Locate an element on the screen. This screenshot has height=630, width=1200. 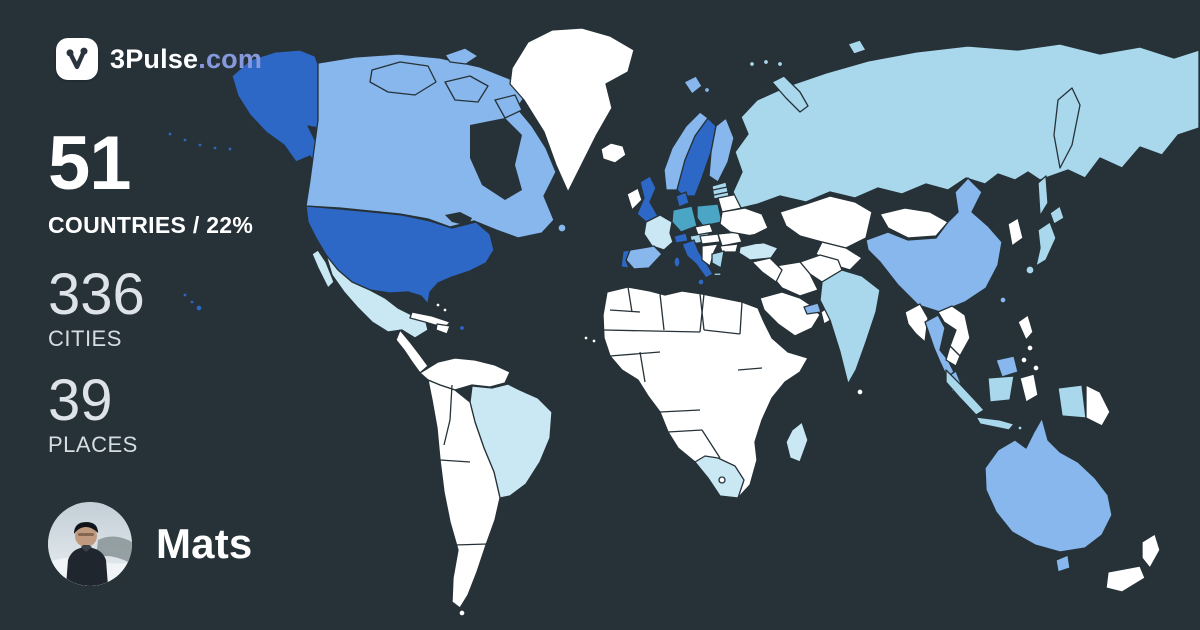
brand-name: 3Pulse.com is located at coordinates (186, 58).